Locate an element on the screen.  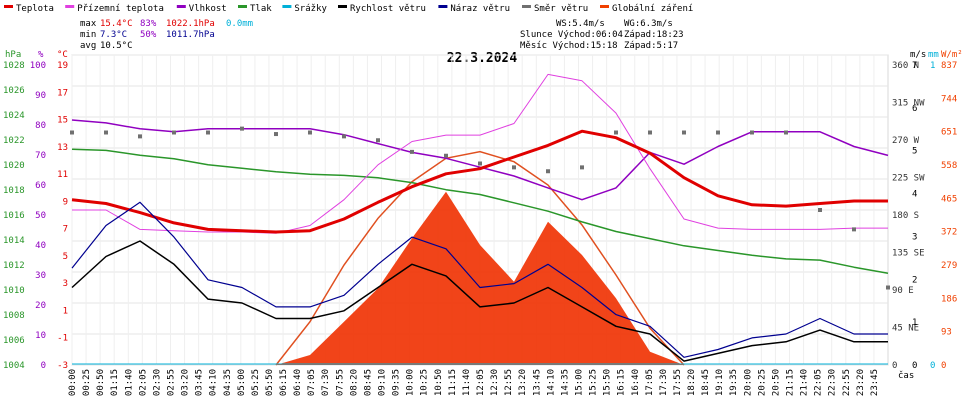
time-tick-14: 05:50 is located at coordinates (270, 382).